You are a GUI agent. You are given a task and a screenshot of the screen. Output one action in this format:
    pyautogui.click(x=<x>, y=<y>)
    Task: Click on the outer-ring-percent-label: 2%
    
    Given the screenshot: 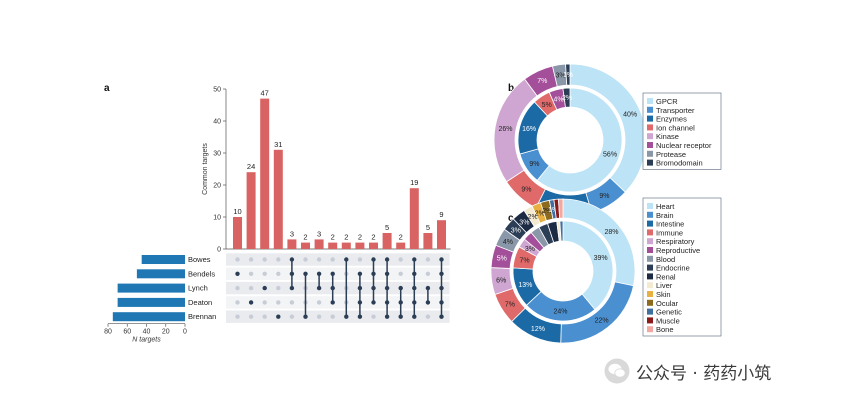 What is the action you would take?
    pyautogui.click(x=533, y=217)
    